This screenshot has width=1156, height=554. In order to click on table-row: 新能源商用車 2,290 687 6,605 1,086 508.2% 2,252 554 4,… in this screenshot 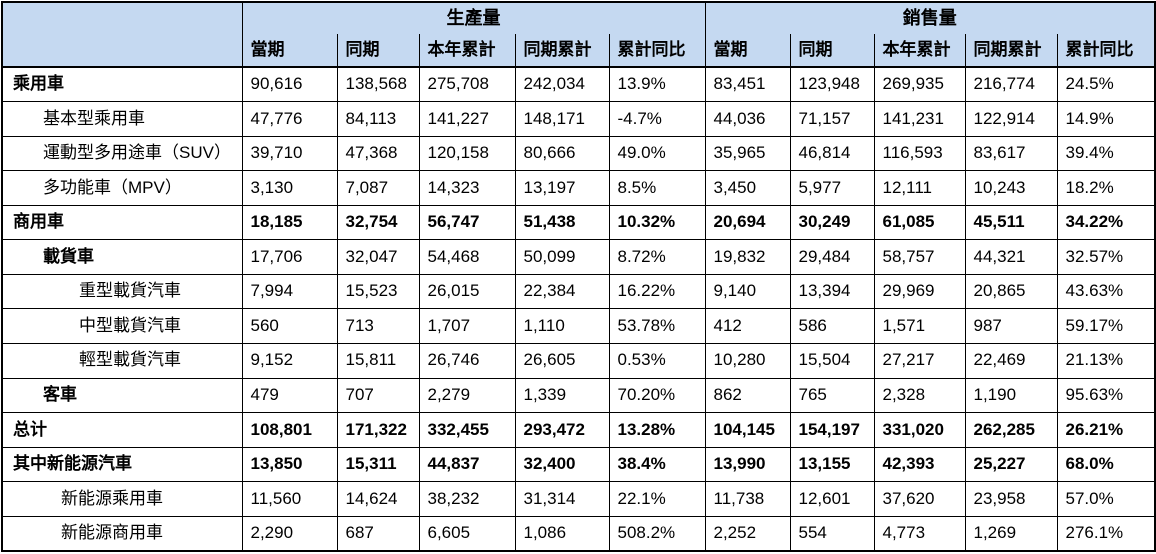, I will do `click(578, 533)`.